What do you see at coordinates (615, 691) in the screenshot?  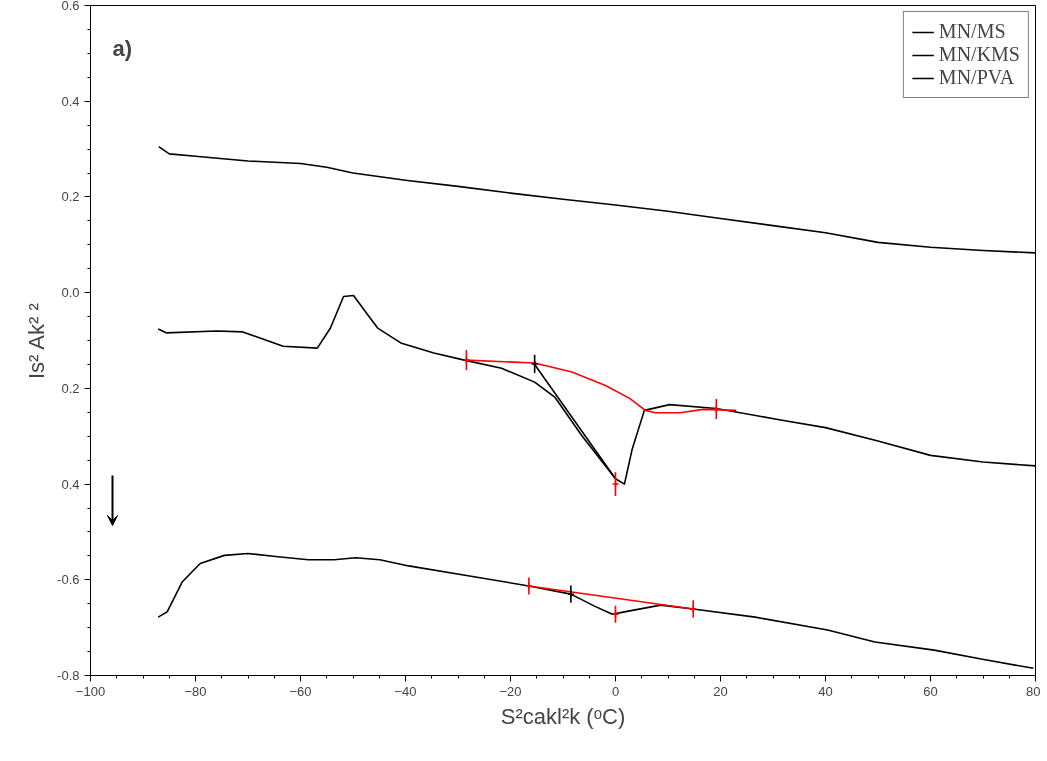 I see `x-tick-label: 0` at bounding box center [615, 691].